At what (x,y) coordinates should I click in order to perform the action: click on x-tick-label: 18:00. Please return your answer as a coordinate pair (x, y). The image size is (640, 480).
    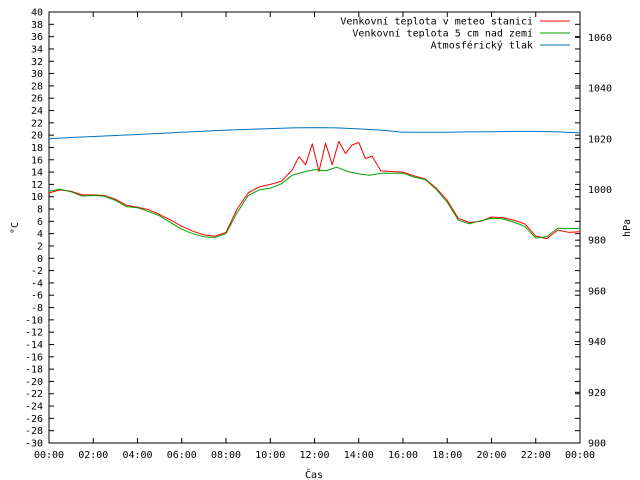
    Looking at the image, I should click on (447, 455).